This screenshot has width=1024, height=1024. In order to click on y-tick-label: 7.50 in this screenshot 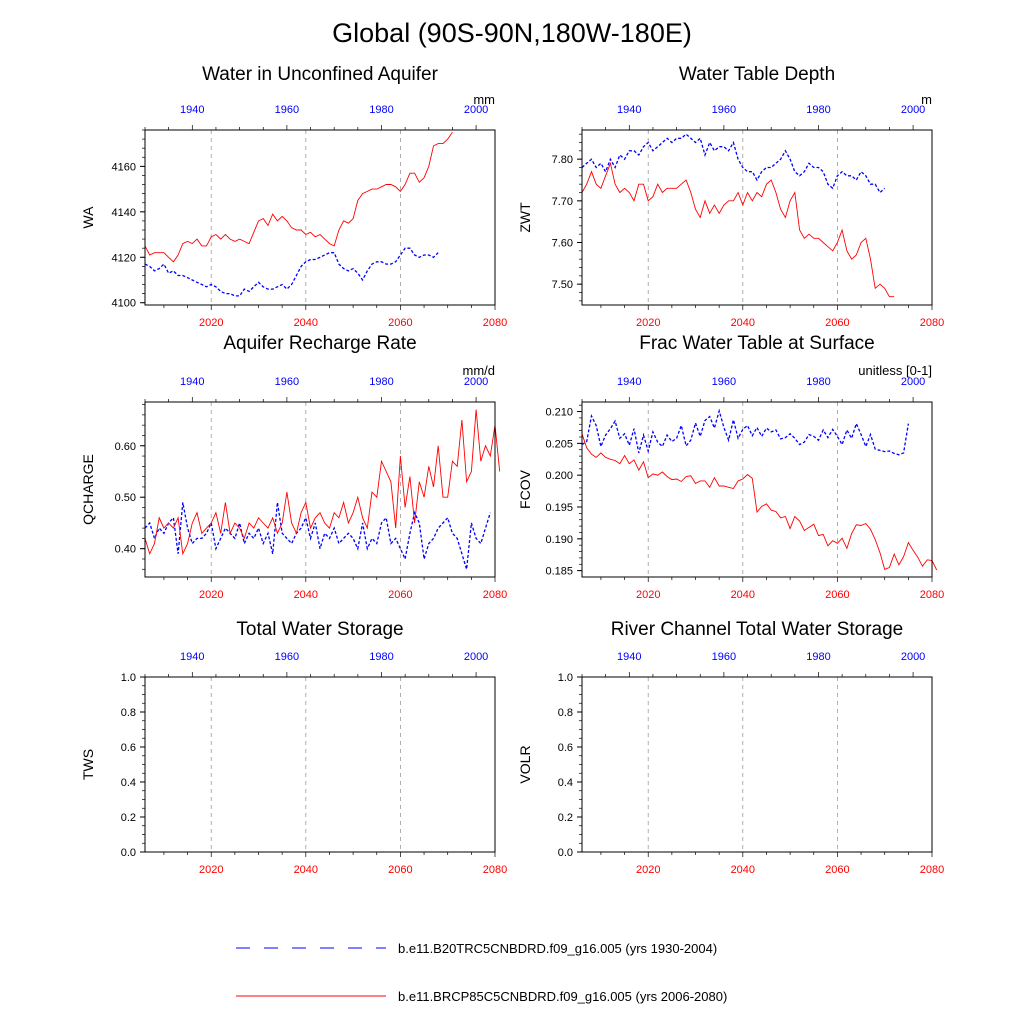, I will do `click(562, 285)`.